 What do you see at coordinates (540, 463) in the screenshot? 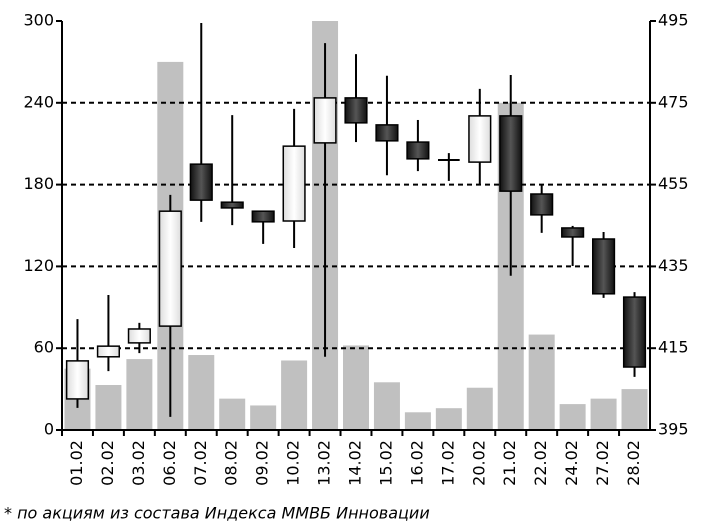
I see `x-tick-label: 22.02` at bounding box center [540, 463].